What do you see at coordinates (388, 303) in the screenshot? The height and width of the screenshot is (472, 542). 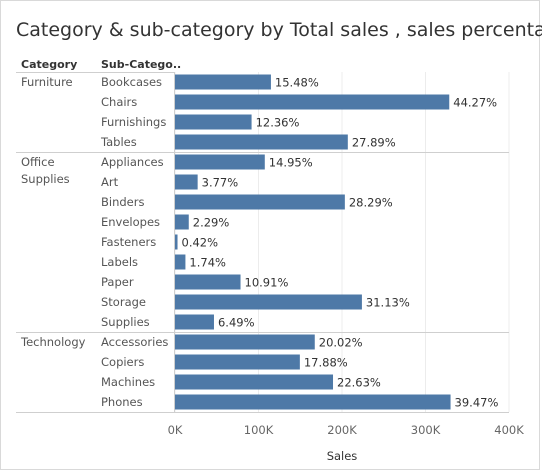 I see `data-label: 31.13%` at bounding box center [388, 303].